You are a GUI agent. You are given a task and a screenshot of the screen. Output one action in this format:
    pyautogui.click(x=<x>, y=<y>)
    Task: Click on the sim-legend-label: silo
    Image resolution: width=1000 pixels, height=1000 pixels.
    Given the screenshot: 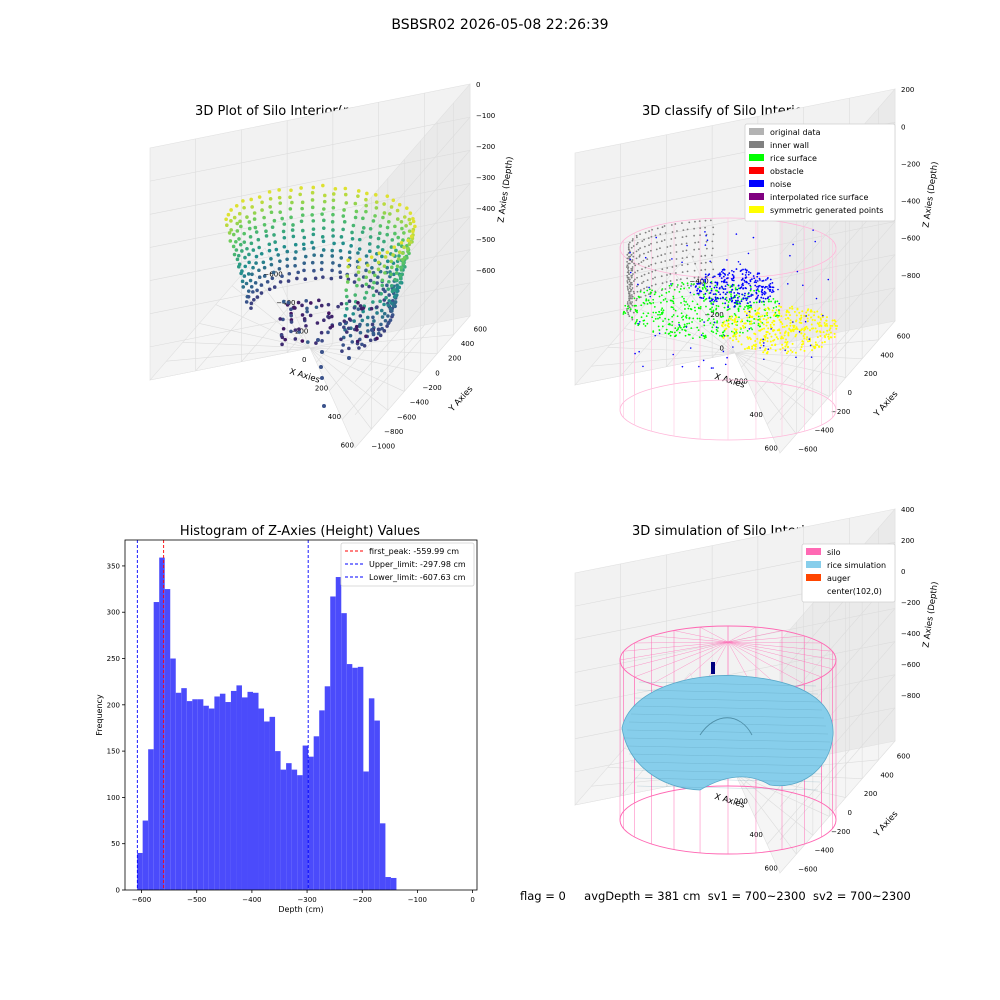 What is the action you would take?
    pyautogui.click(x=834, y=552)
    